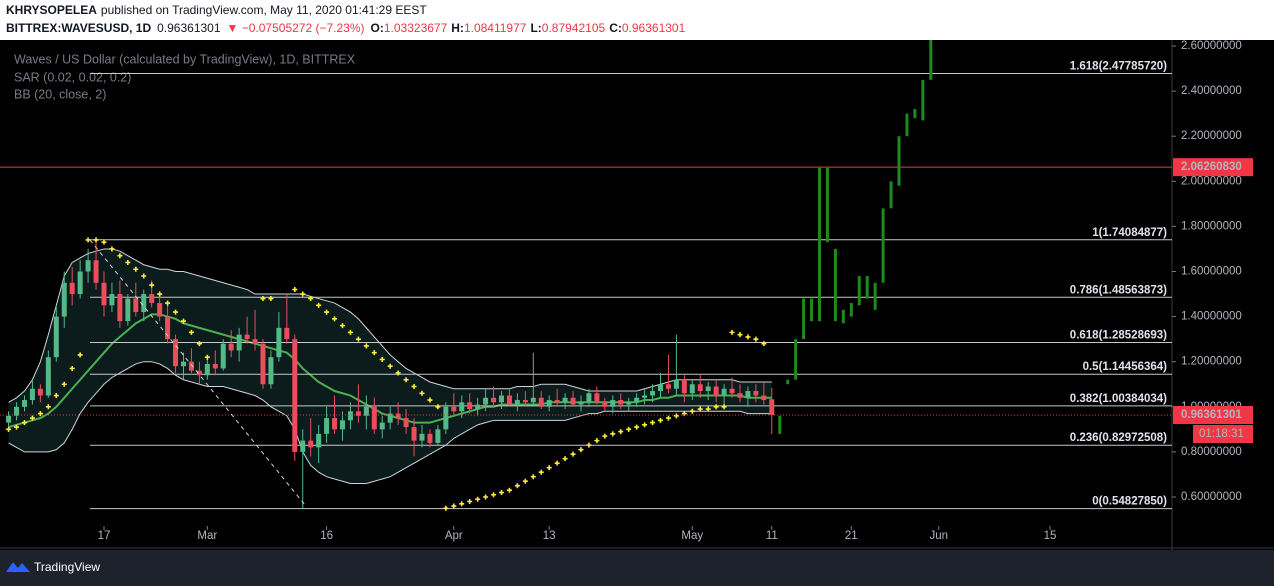 The width and height of the screenshot is (1274, 586). What do you see at coordinates (457, 28) in the screenshot?
I see `ohlc-label: H:` at bounding box center [457, 28].